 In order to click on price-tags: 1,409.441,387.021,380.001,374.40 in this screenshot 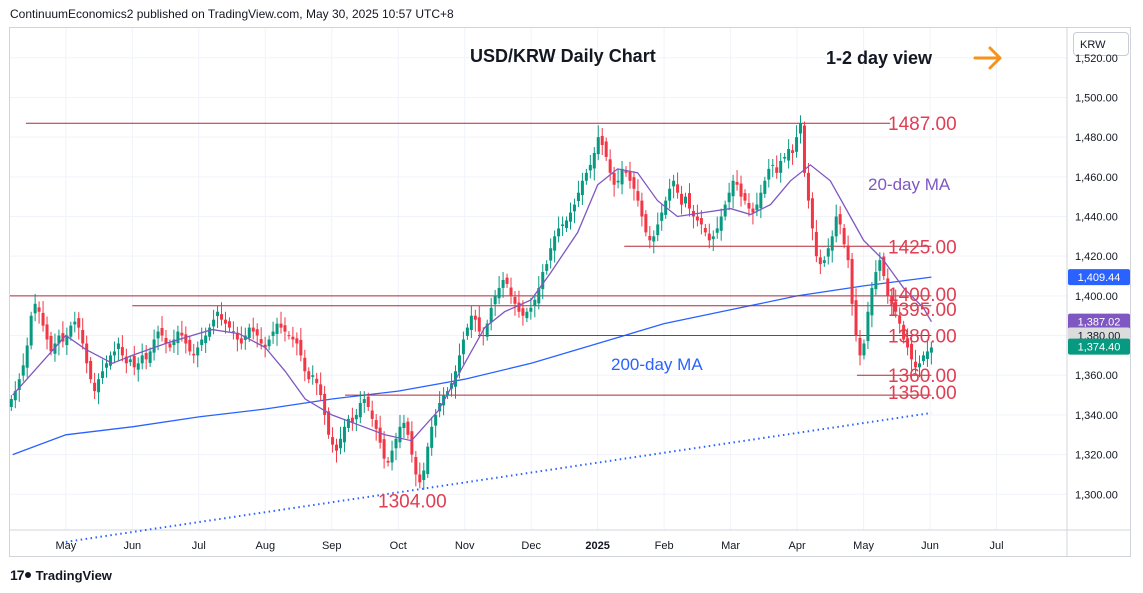, I will do `click(1099, 312)`.